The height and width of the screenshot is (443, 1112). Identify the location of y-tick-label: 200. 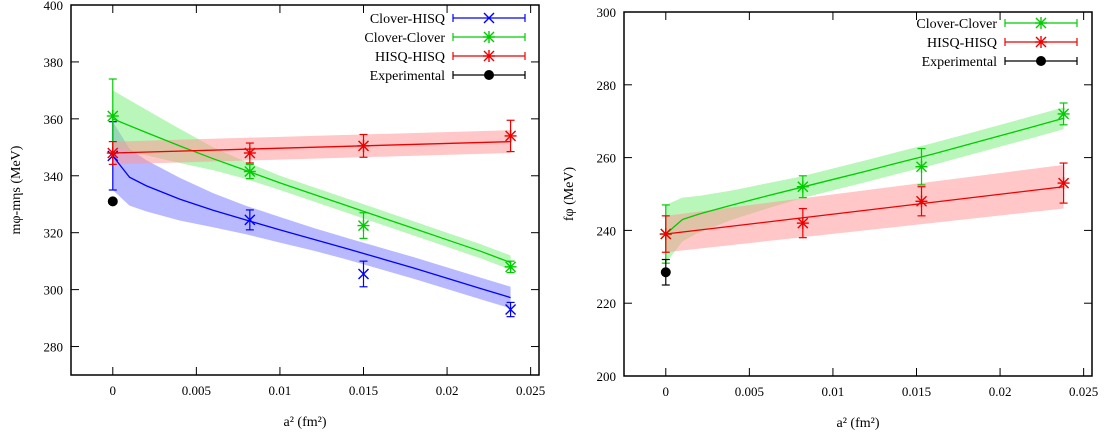
(607, 376).